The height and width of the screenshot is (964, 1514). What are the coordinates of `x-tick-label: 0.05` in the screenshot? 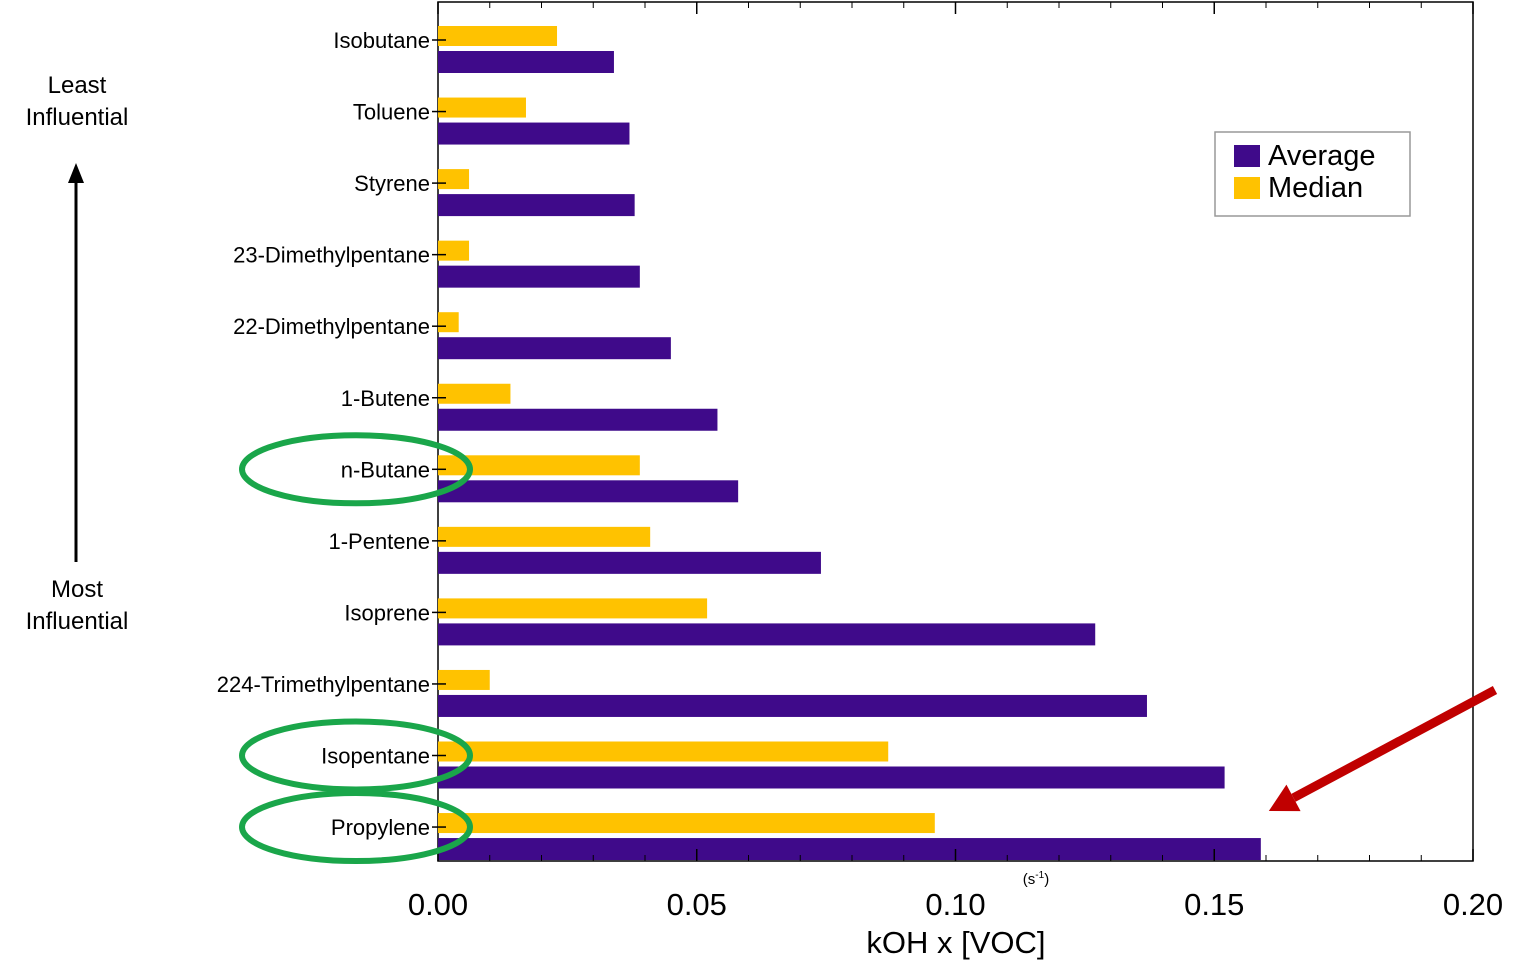 It's located at (697, 904).